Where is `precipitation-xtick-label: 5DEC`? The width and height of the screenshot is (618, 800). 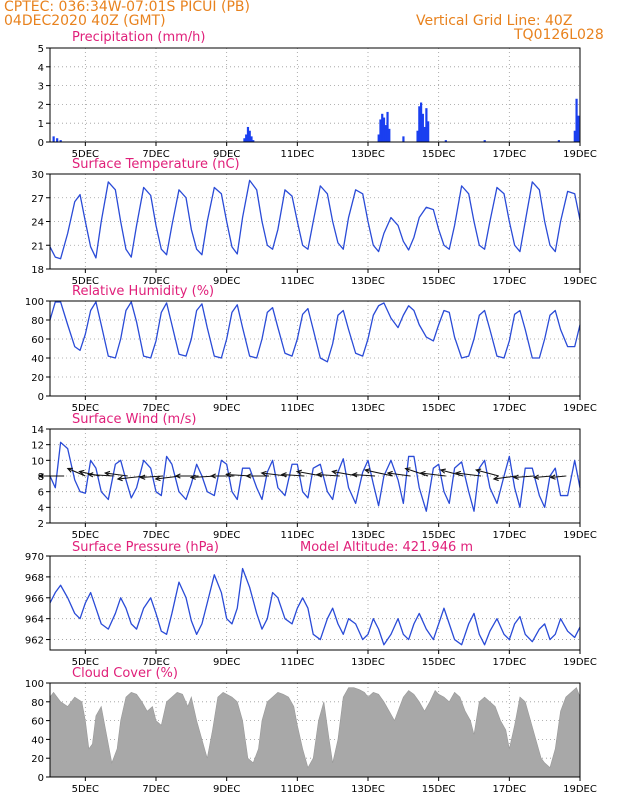
precipitation-xtick-label: 5DEC is located at coordinates (85, 154).